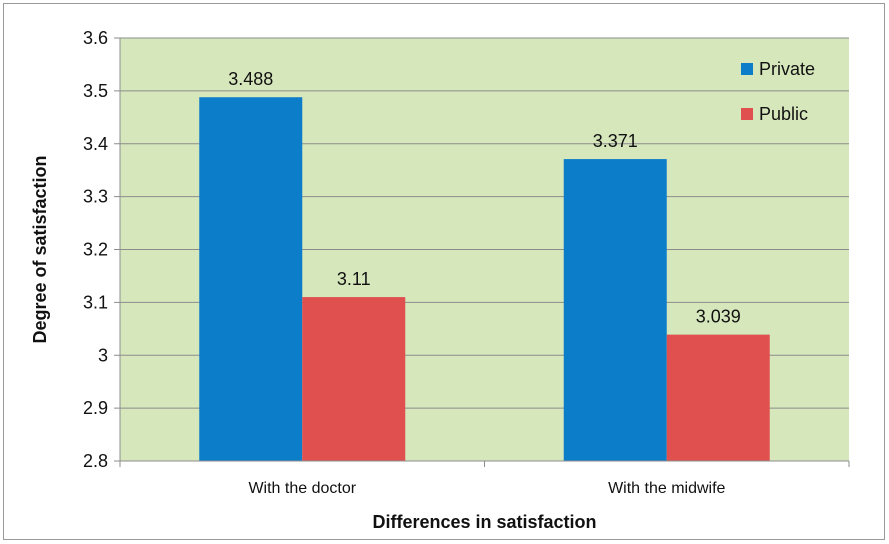 The height and width of the screenshot is (544, 889). Describe the element at coordinates (95, 91) in the screenshot. I see `y-tick-label: 3.5` at that location.